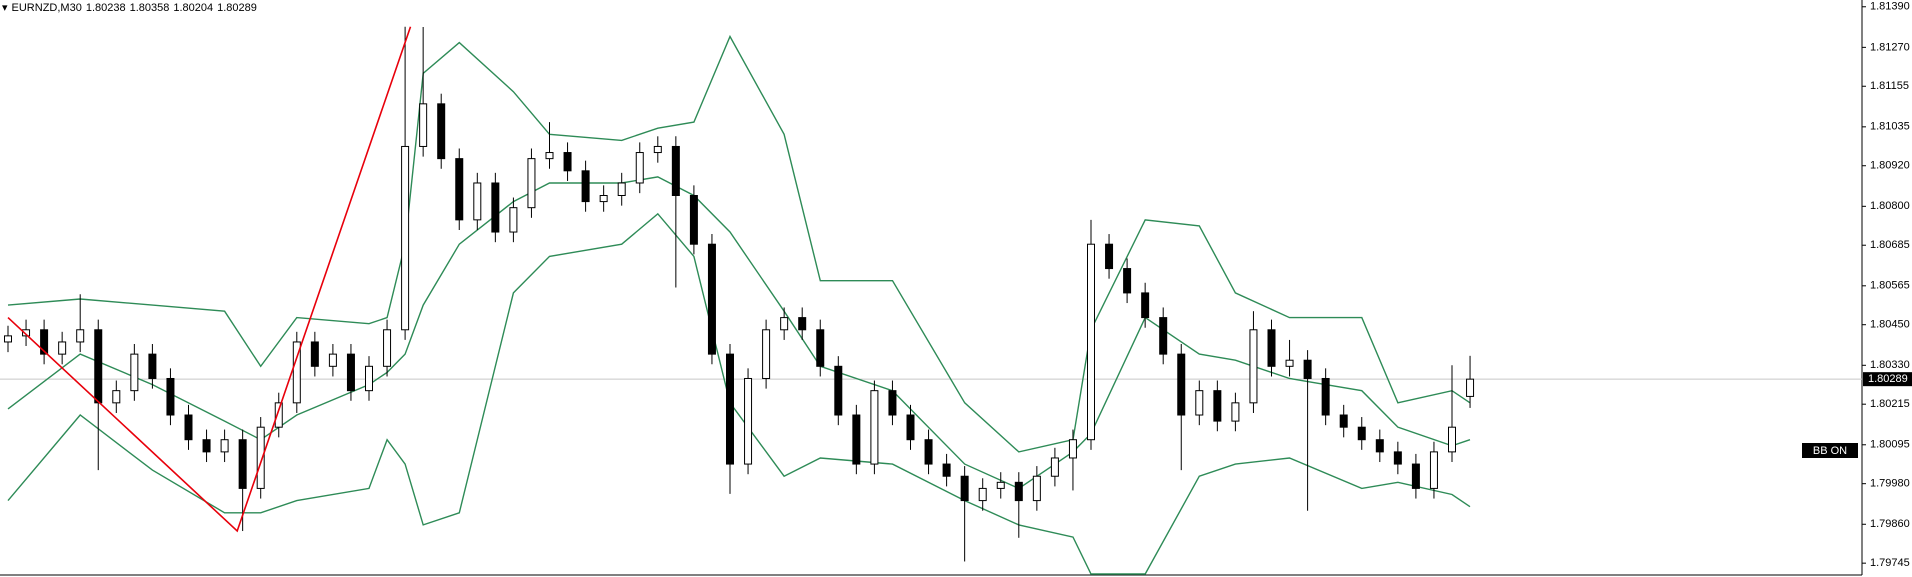 This screenshot has width=1912, height=577. I want to click on y-tick-label: 1.81035, so click(1890, 127).